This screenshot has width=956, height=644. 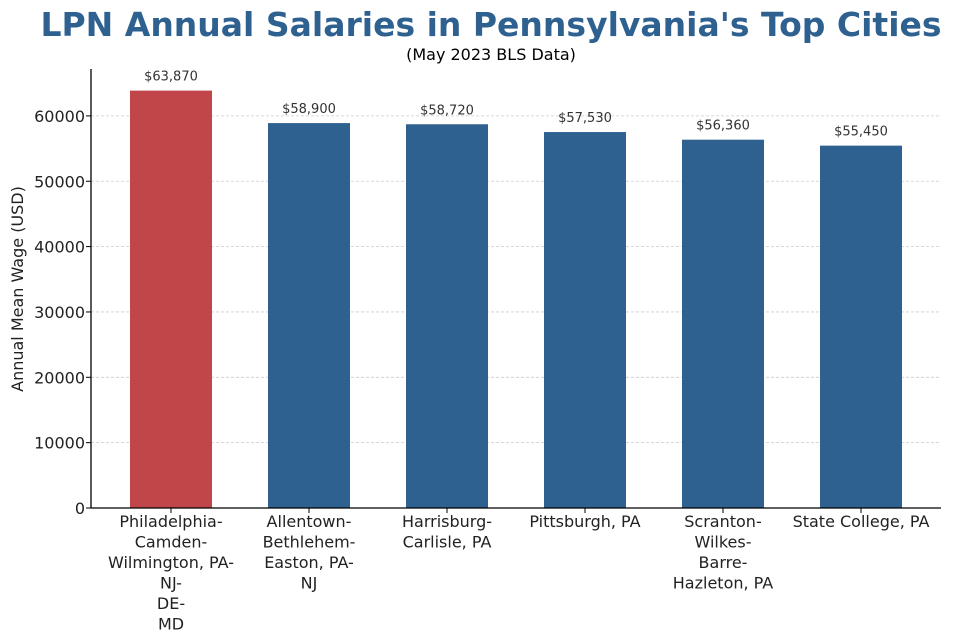 What do you see at coordinates (861, 521) in the screenshot?
I see `x-tick-label: State College, PA` at bounding box center [861, 521].